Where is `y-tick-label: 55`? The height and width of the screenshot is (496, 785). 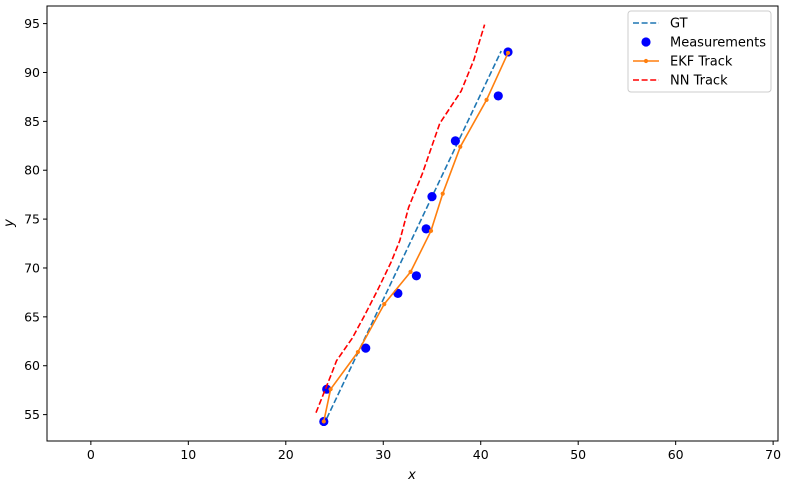 y-tick-label: 55 is located at coordinates (32, 414).